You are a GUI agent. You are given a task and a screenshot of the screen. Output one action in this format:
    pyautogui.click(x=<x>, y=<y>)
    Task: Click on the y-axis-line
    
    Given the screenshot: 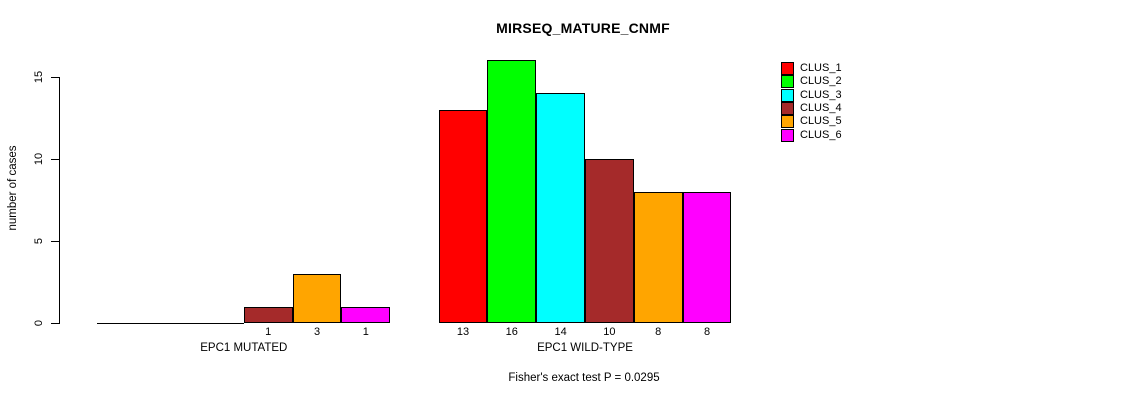 What is the action you would take?
    pyautogui.click(x=59, y=200)
    